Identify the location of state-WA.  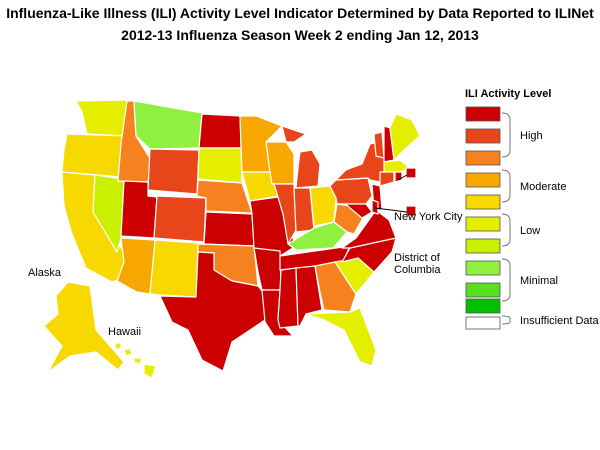
(102, 118).